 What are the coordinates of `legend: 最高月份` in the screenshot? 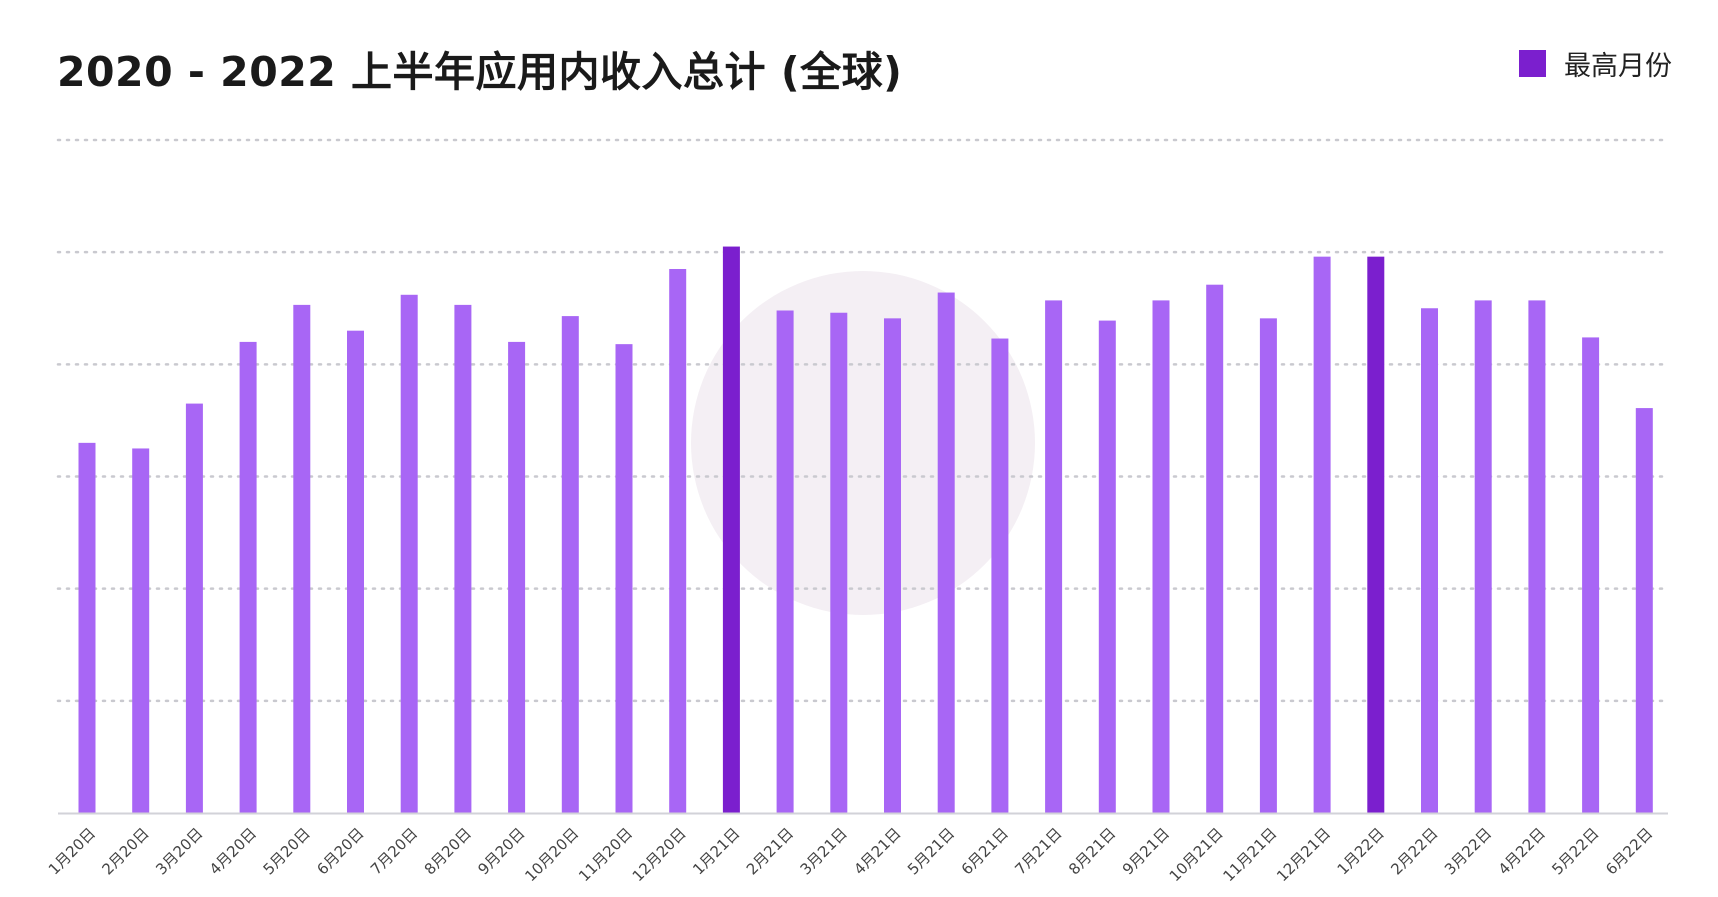 It's located at (1595, 63).